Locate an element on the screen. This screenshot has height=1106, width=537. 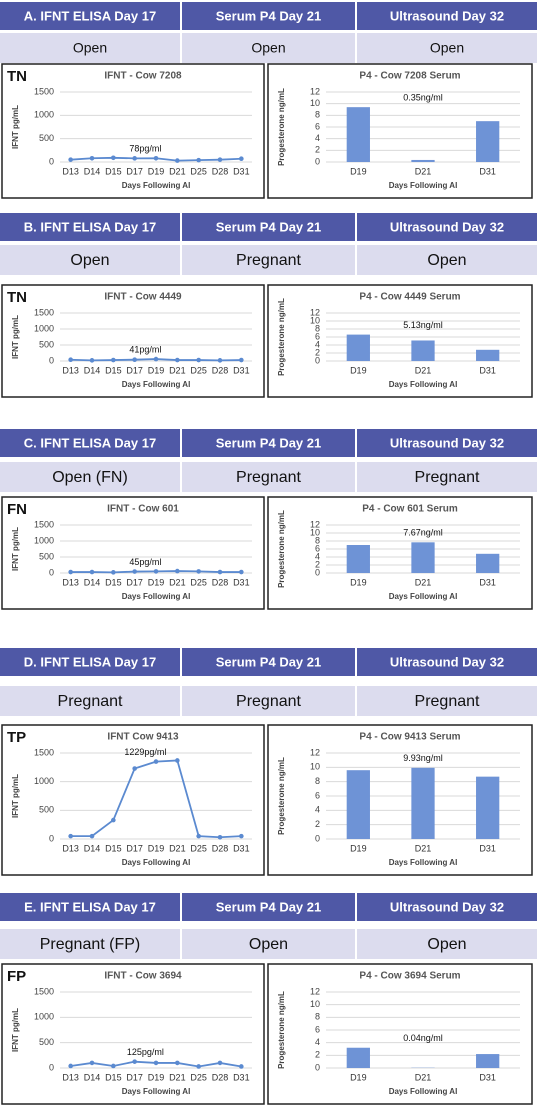
header-text: Ultrasound Day 32 is located at coordinates (447, 906).